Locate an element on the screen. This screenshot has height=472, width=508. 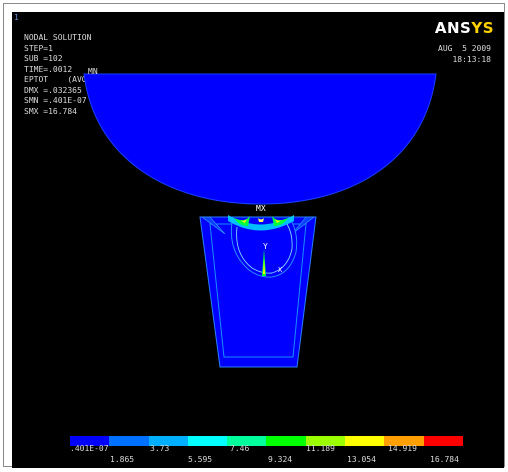
x-axis-triad-label: X is located at coordinates (280, 270).